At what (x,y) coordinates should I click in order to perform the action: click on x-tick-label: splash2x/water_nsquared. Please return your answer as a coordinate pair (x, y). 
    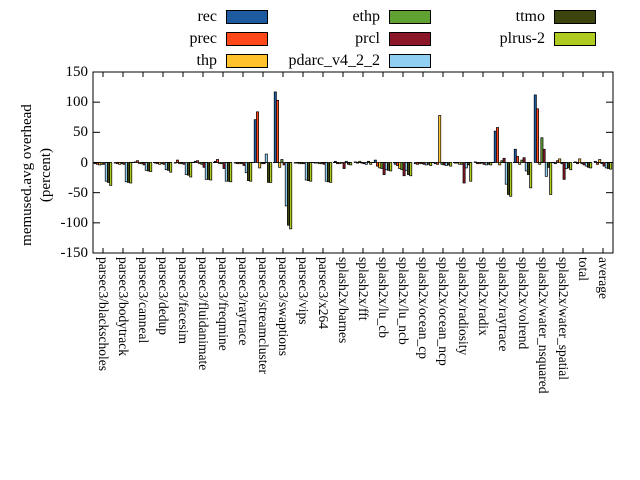
    Looking at the image, I should click on (543, 325).